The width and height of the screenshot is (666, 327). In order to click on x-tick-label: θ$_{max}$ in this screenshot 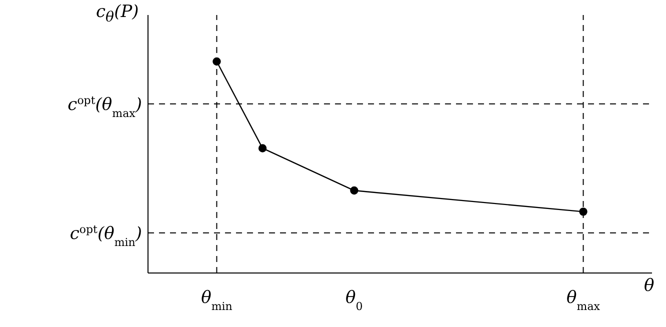, I will do `click(583, 300)`.